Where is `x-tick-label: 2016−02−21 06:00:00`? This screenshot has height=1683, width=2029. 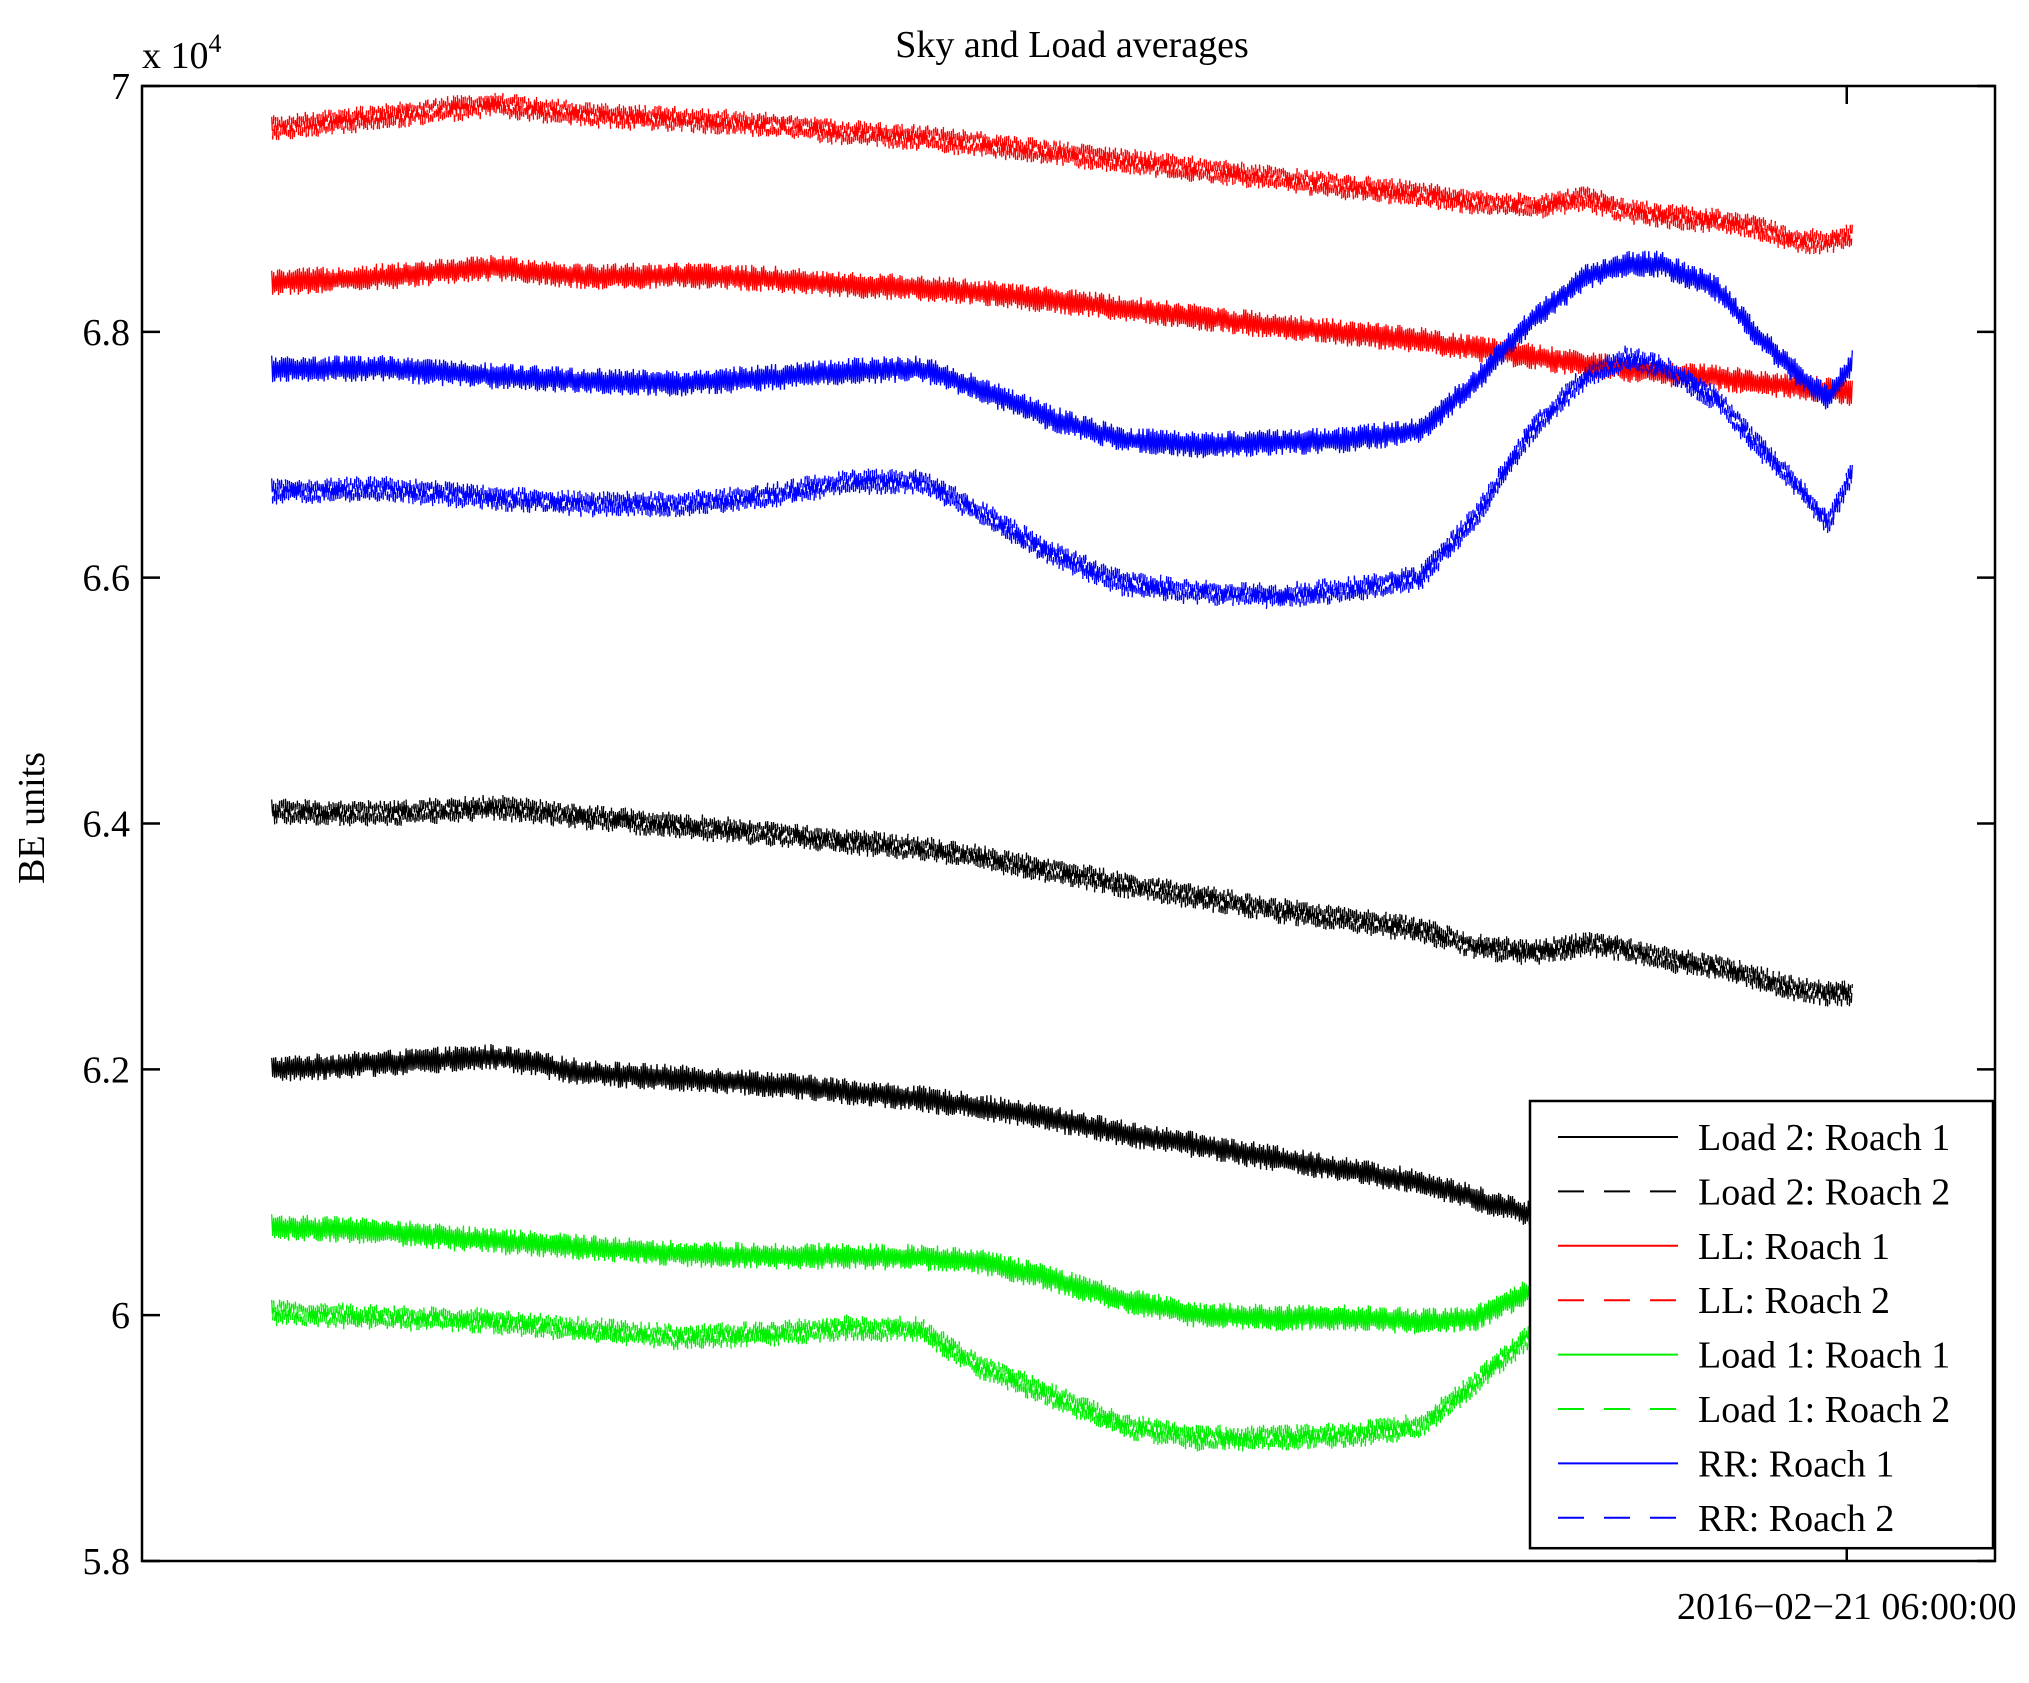 x-tick-label: 2016−02−21 06:00:00 is located at coordinates (1846, 1607).